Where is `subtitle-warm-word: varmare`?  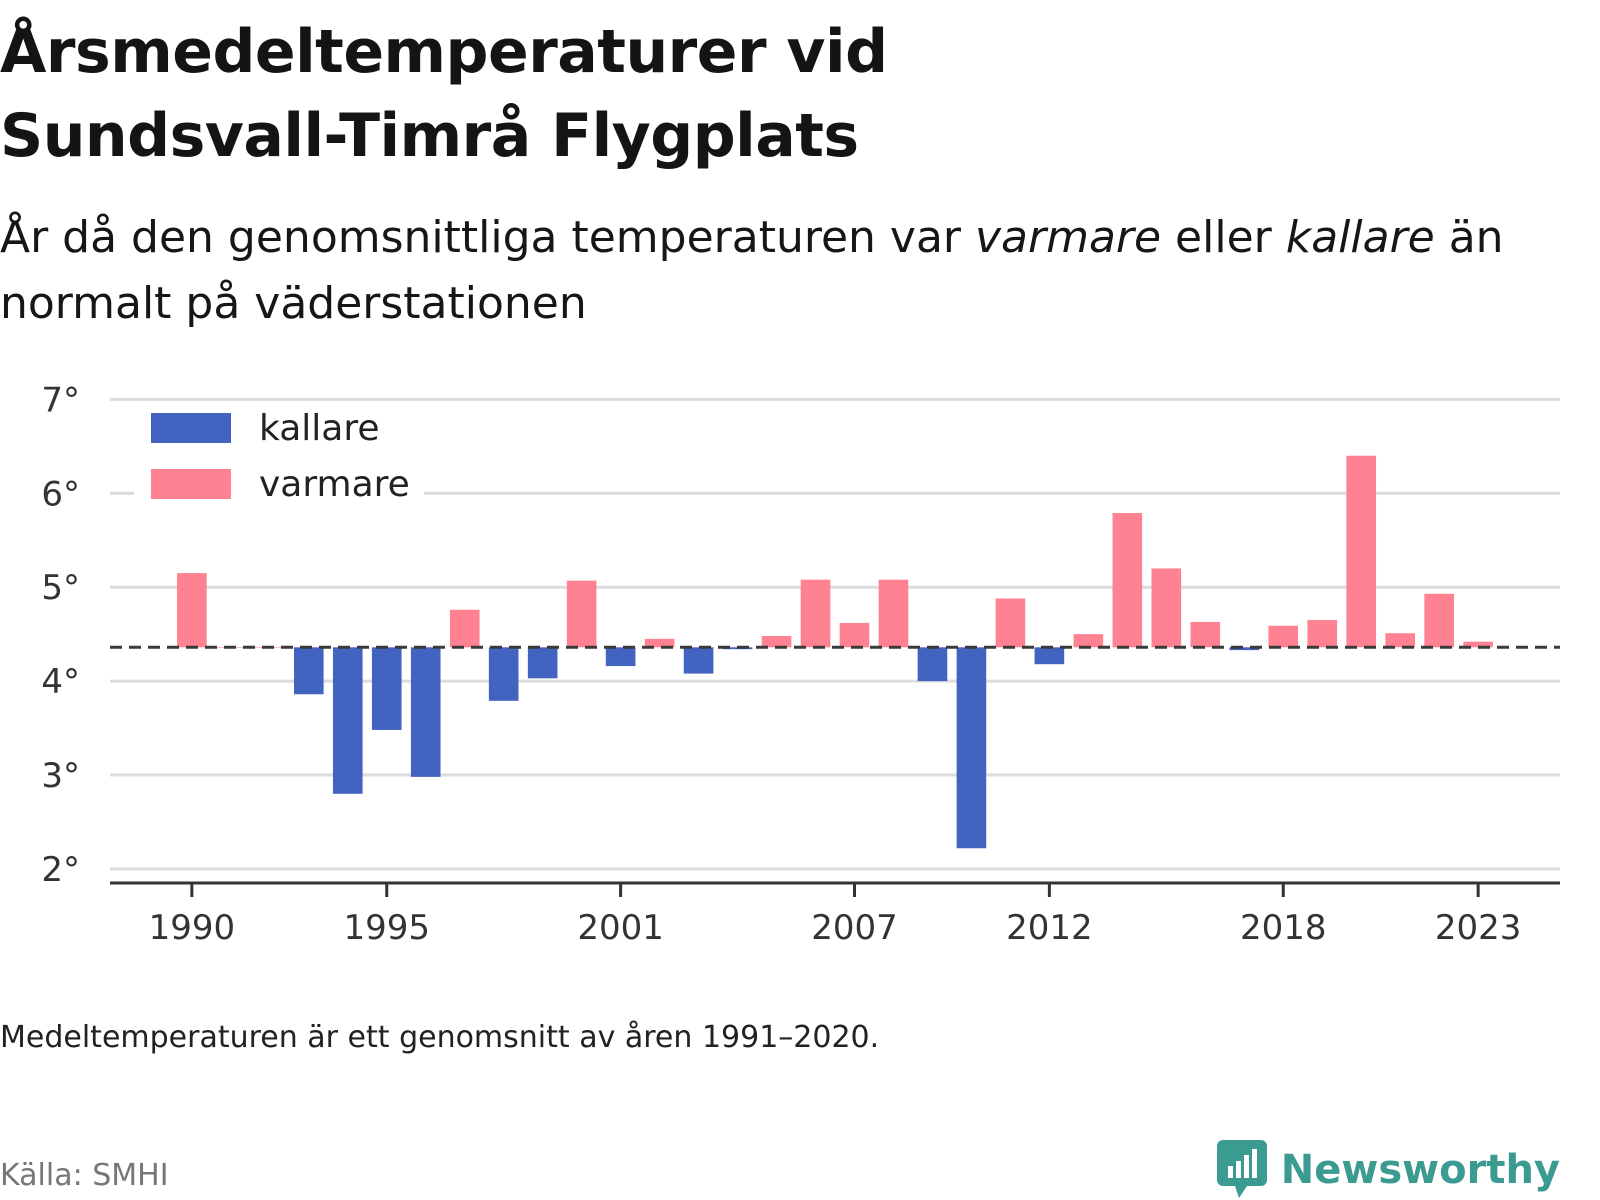 subtitle-warm-word: varmare is located at coordinates (1068, 237).